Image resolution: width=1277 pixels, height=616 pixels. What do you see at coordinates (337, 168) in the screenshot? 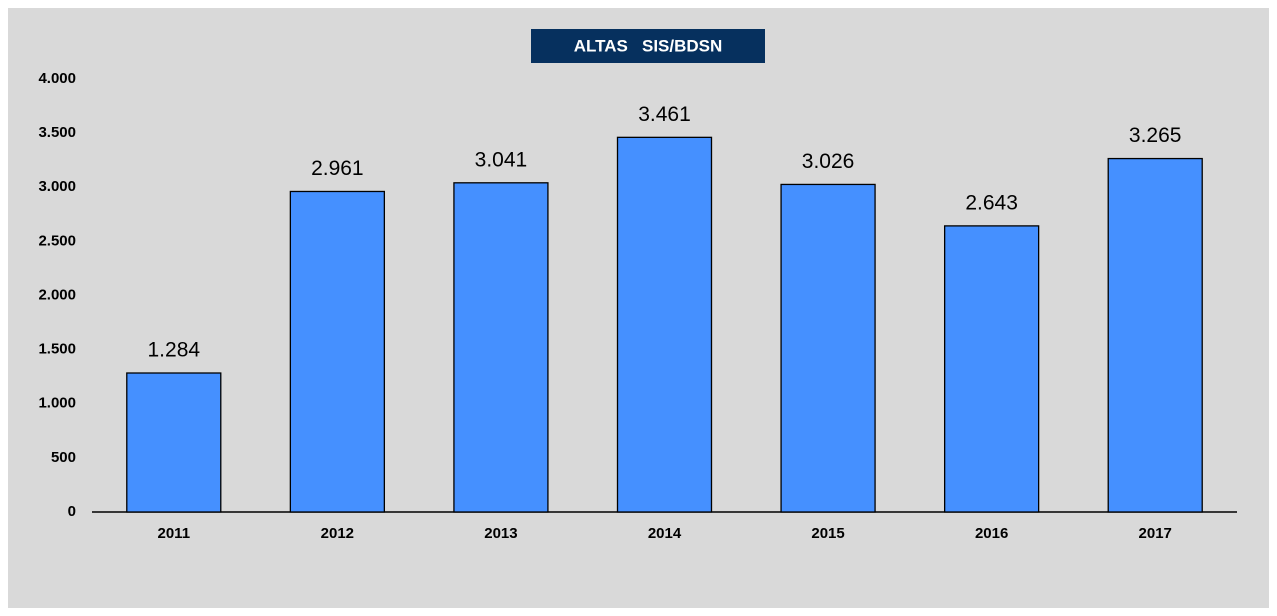
I see `value-label: 2.961` at bounding box center [337, 168].